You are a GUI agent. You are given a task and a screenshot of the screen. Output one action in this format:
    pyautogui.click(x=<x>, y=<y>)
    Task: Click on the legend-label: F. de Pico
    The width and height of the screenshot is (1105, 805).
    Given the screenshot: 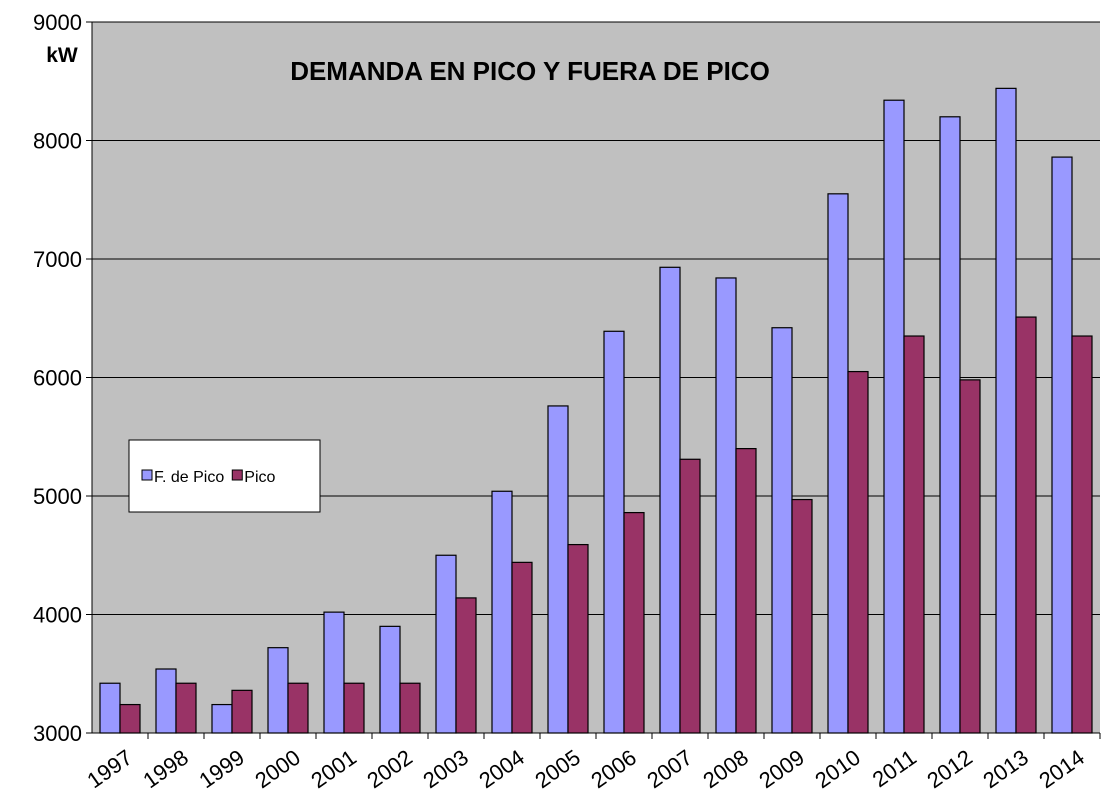 What is the action you would take?
    pyautogui.click(x=189, y=477)
    